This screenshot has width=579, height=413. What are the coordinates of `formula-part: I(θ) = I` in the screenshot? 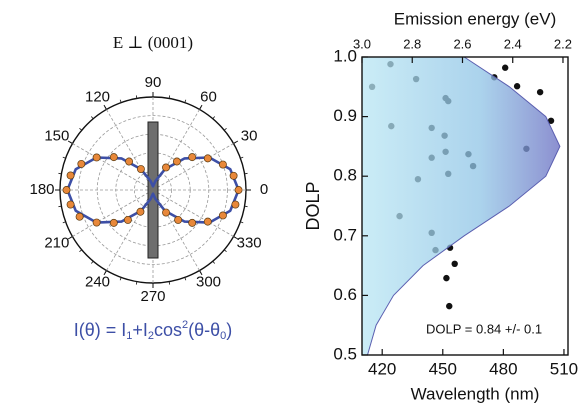 It's located at (100, 330).